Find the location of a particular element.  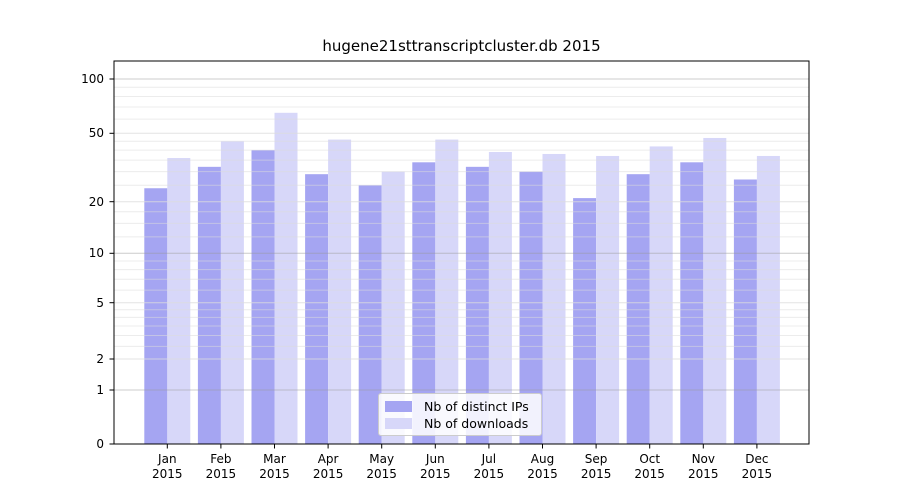

chart-title: hugene21sttranscriptcluster.db 2015 is located at coordinates (461, 46).